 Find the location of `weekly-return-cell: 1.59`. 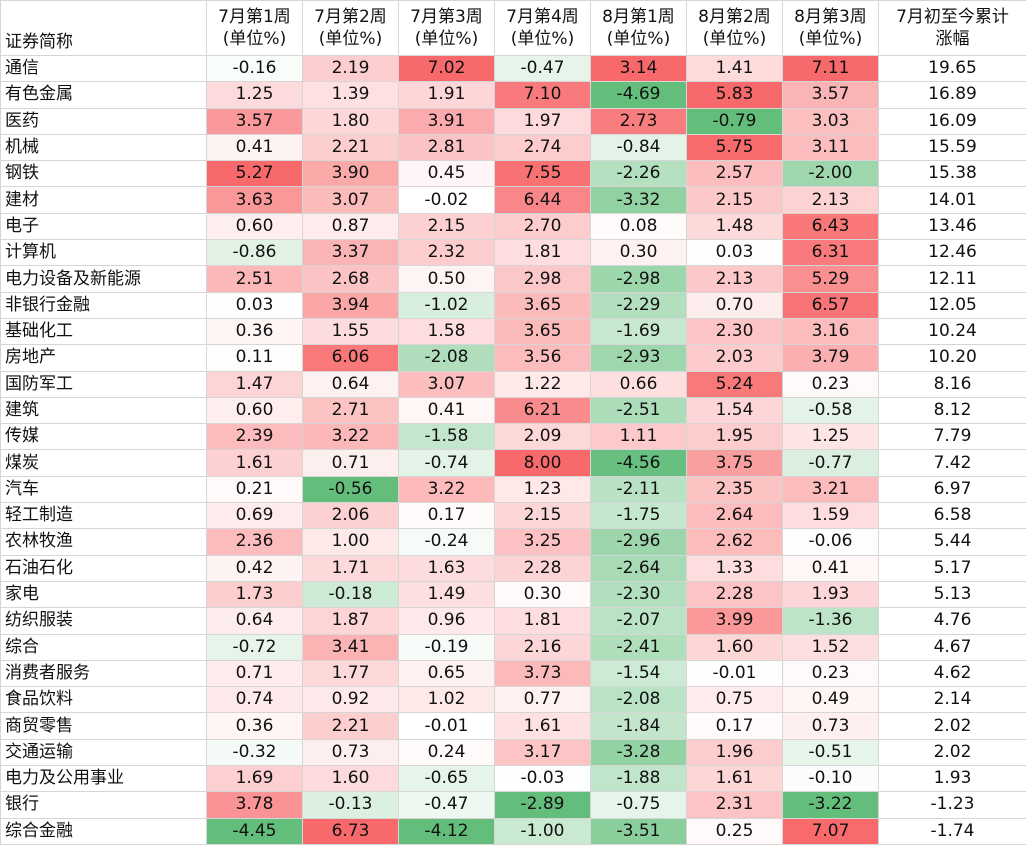

weekly-return-cell: 1.59 is located at coordinates (830, 516).